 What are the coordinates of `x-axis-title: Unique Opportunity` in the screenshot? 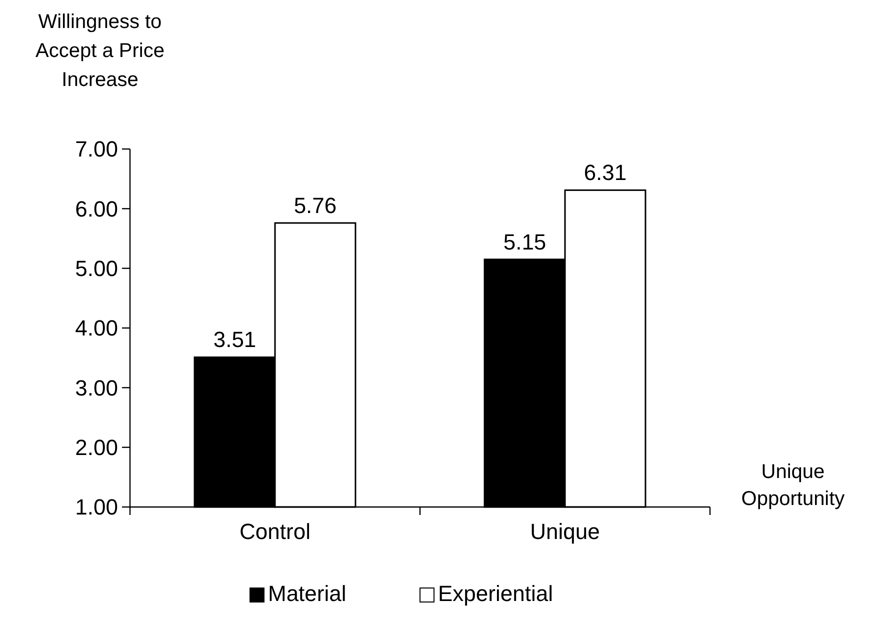 It's located at (793, 485).